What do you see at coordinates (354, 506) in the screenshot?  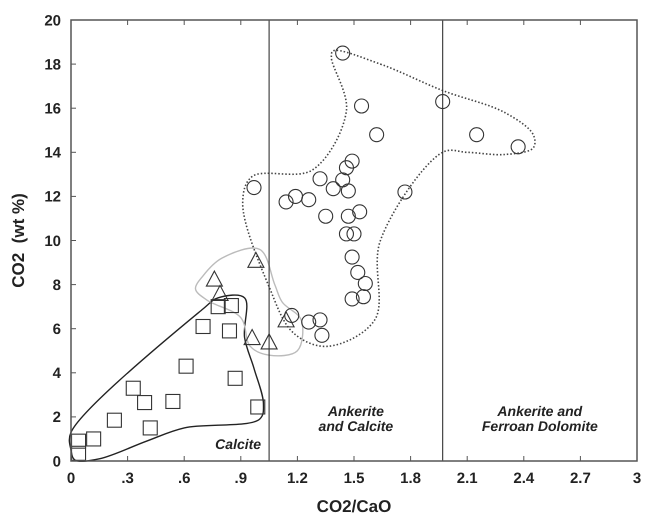 I see `x-axis-title: CO2/CaO` at bounding box center [354, 506].